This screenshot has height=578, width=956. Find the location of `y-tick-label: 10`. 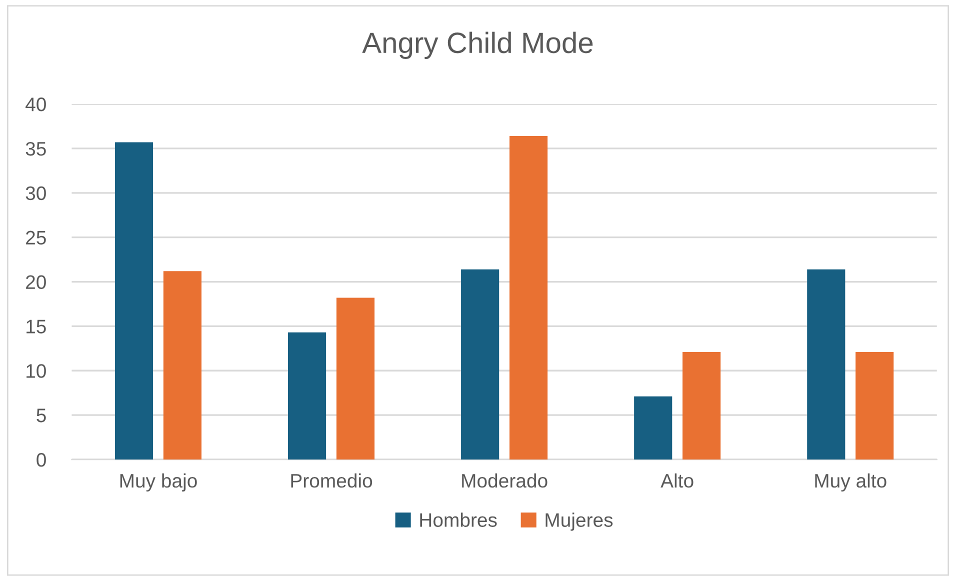

y-tick-label: 10 is located at coordinates (36, 371).